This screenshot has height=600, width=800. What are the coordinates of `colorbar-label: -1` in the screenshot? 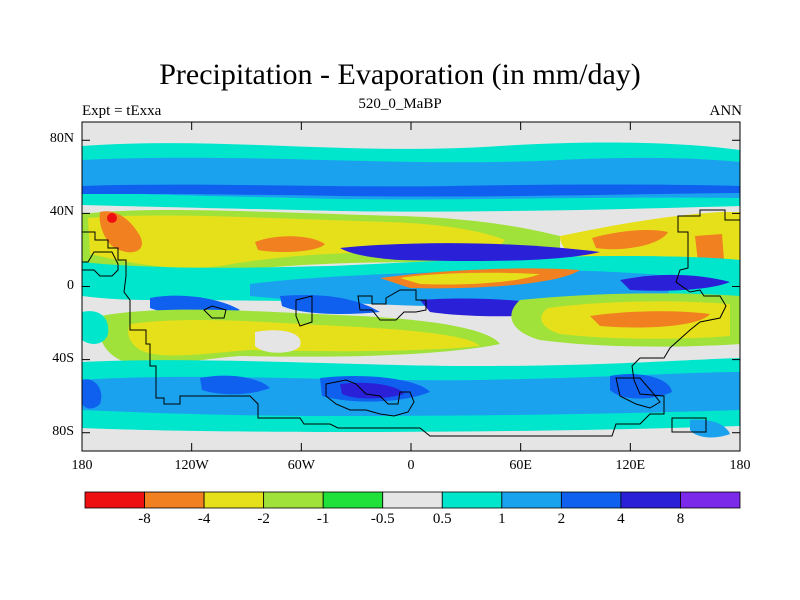 It's located at (323, 519).